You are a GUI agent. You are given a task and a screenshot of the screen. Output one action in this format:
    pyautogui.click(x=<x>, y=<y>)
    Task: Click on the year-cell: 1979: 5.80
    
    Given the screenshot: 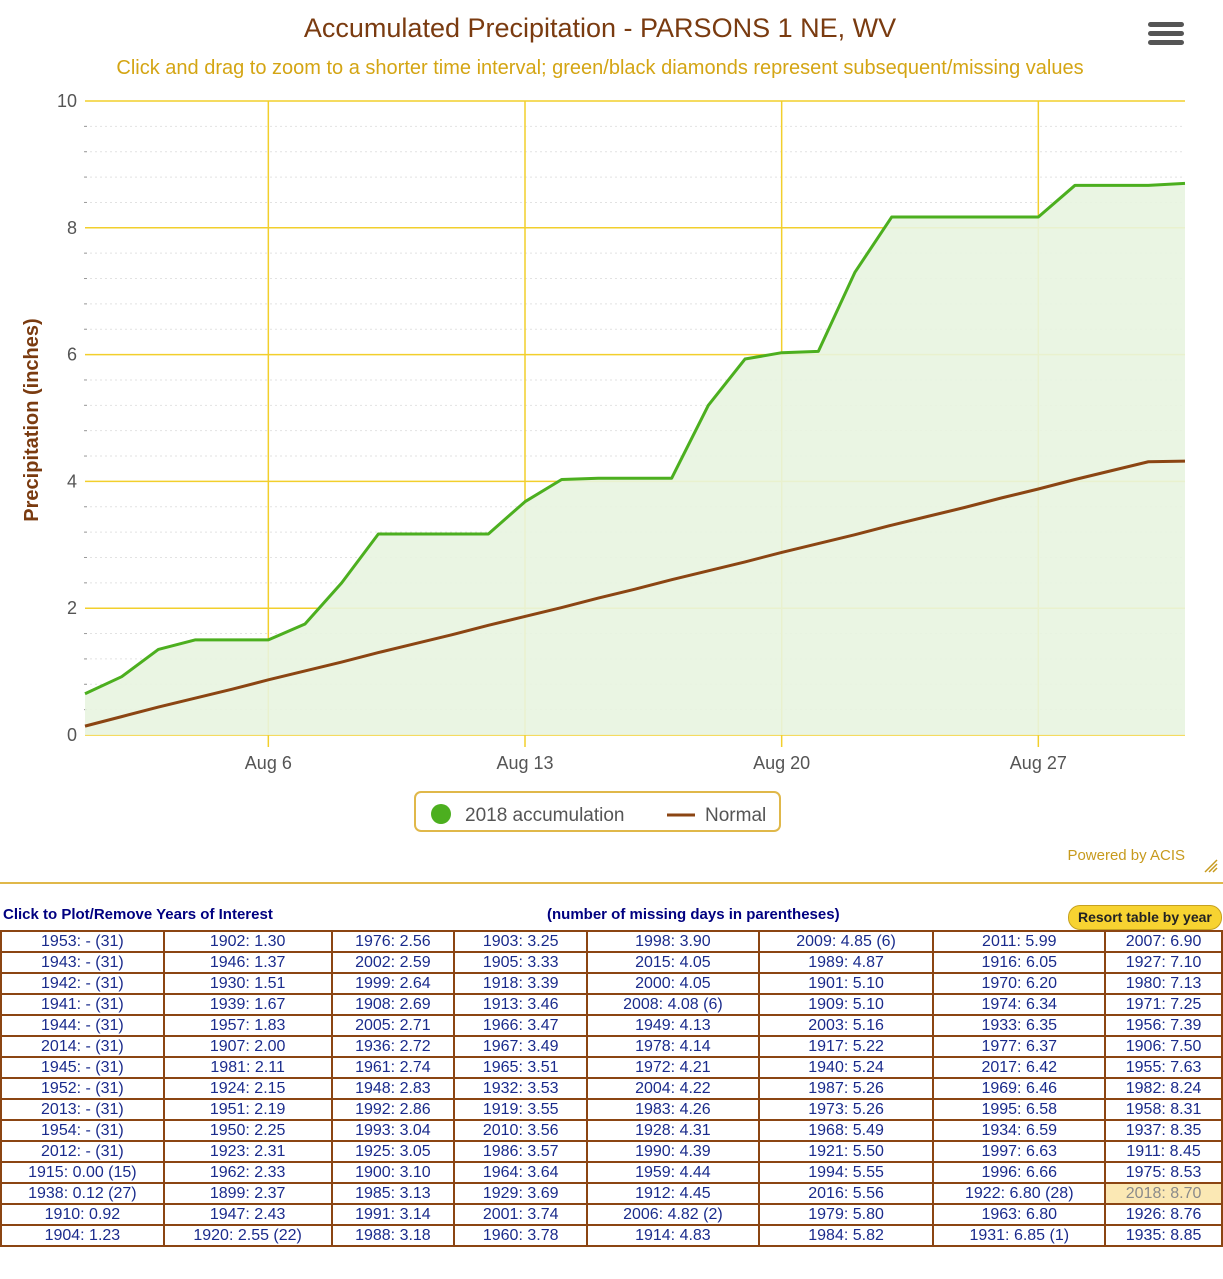 What is the action you would take?
    pyautogui.click(x=846, y=1214)
    